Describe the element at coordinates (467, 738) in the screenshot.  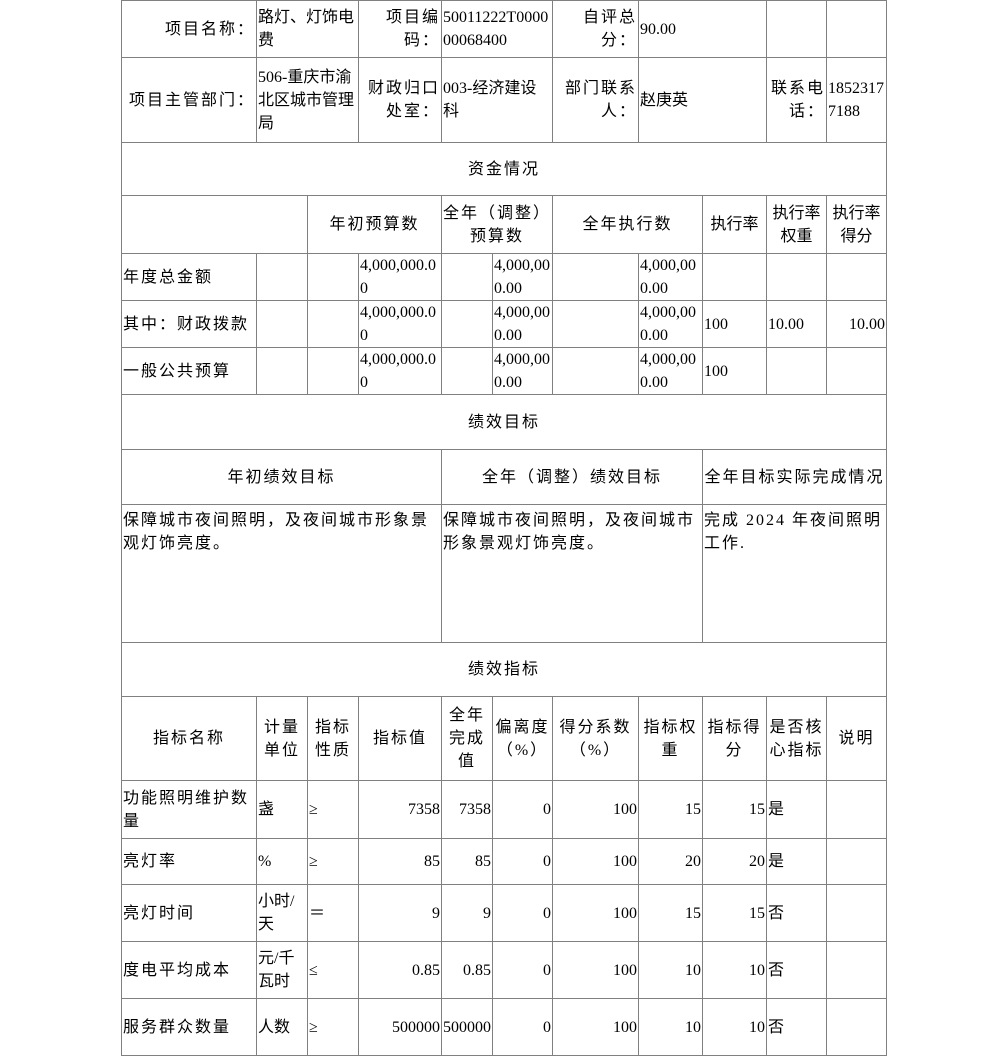
I see `header-completed: 全年完成值` at that location.